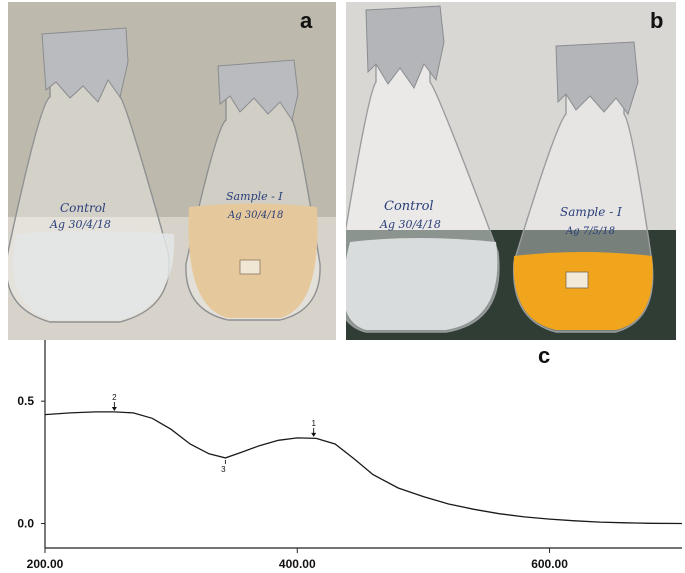 Image resolution: width=685 pixels, height=573 pixels. What do you see at coordinates (223, 469) in the screenshot?
I see `peak-marker-label: 3` at bounding box center [223, 469].